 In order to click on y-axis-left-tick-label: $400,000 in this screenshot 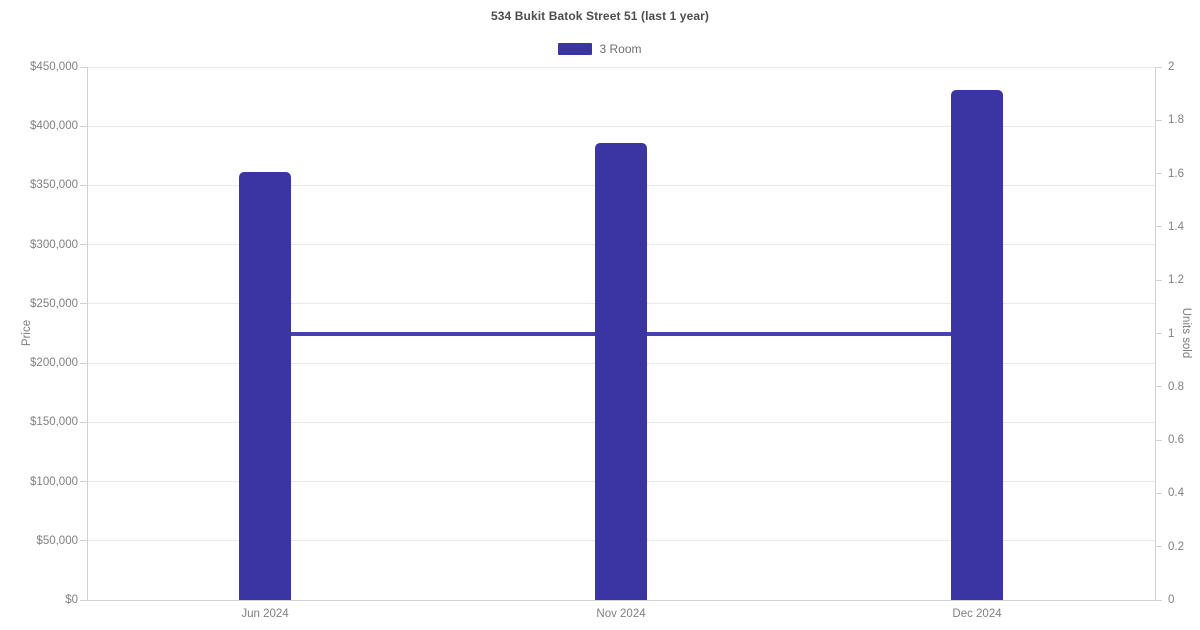, I will do `click(54, 126)`.